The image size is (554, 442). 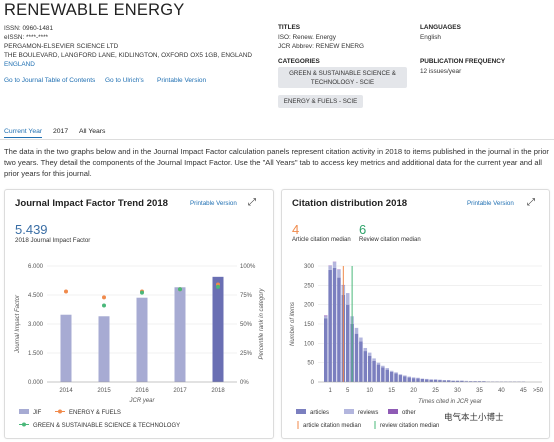 What do you see at coordinates (321, 240) in the screenshot?
I see `article-median-label: Article citation median` at bounding box center [321, 240].